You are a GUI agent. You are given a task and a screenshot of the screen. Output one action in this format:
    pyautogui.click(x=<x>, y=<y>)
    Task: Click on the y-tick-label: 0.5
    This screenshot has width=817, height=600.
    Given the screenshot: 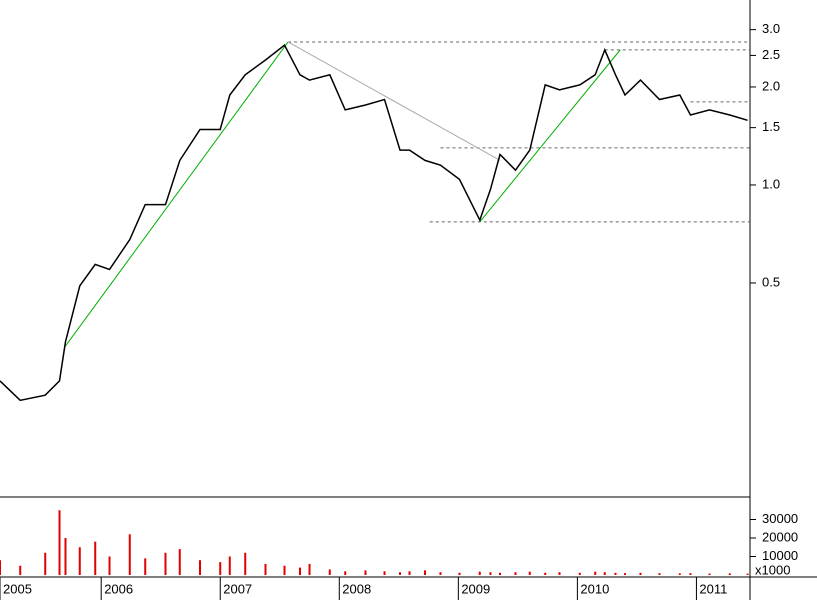 What is the action you would take?
    pyautogui.click(x=771, y=281)
    